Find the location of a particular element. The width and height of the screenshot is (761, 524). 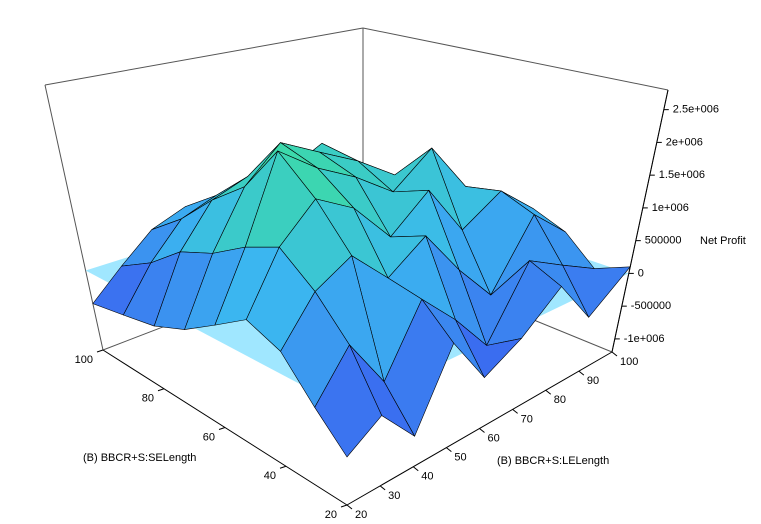

z-tick-label: 1.5e+006 is located at coordinates (682, 175).